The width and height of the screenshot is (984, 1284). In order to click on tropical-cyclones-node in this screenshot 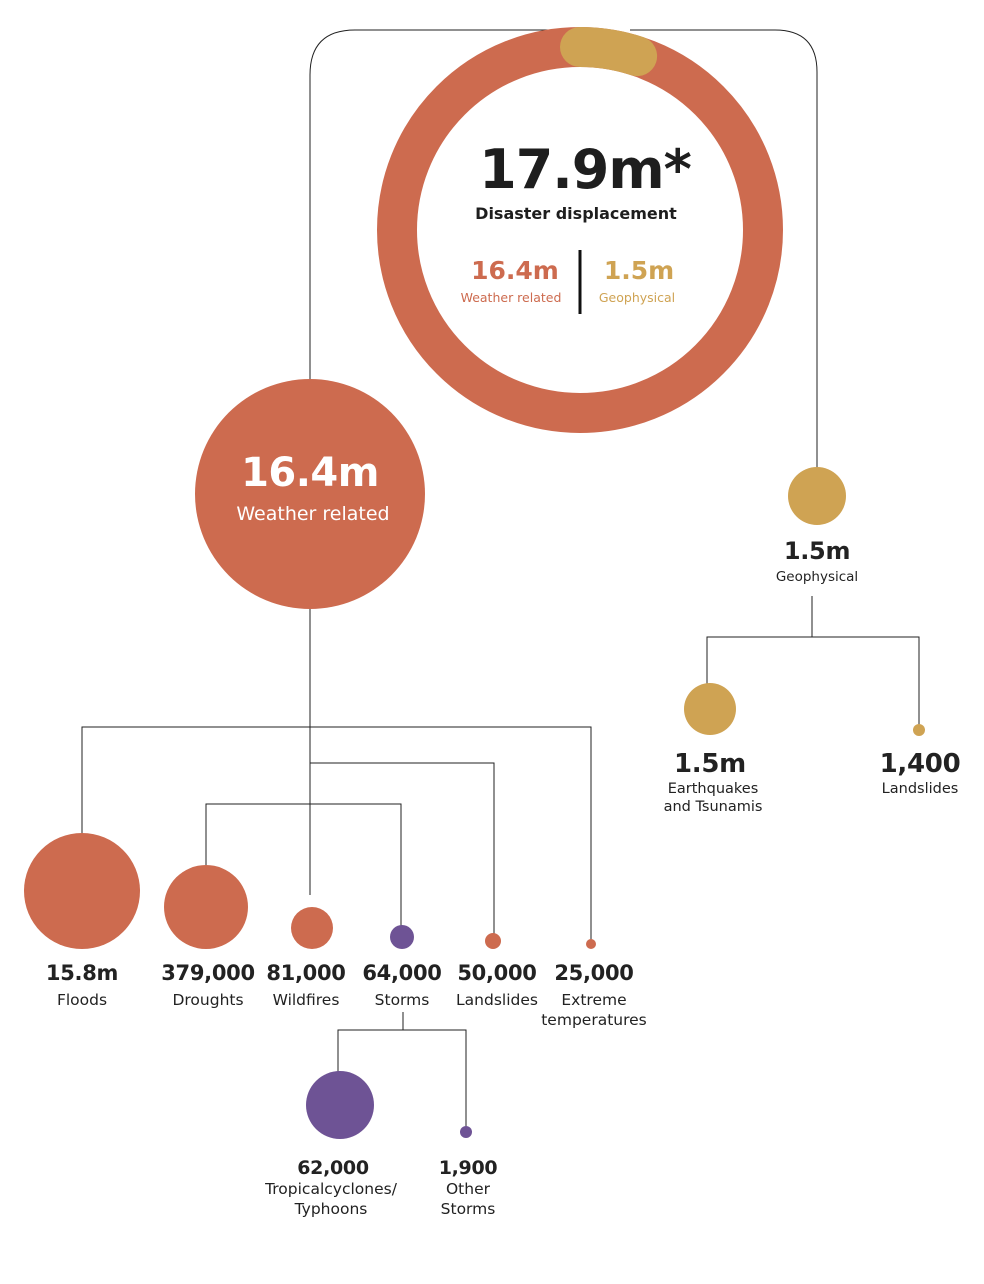, I will do `click(340, 1105)`.